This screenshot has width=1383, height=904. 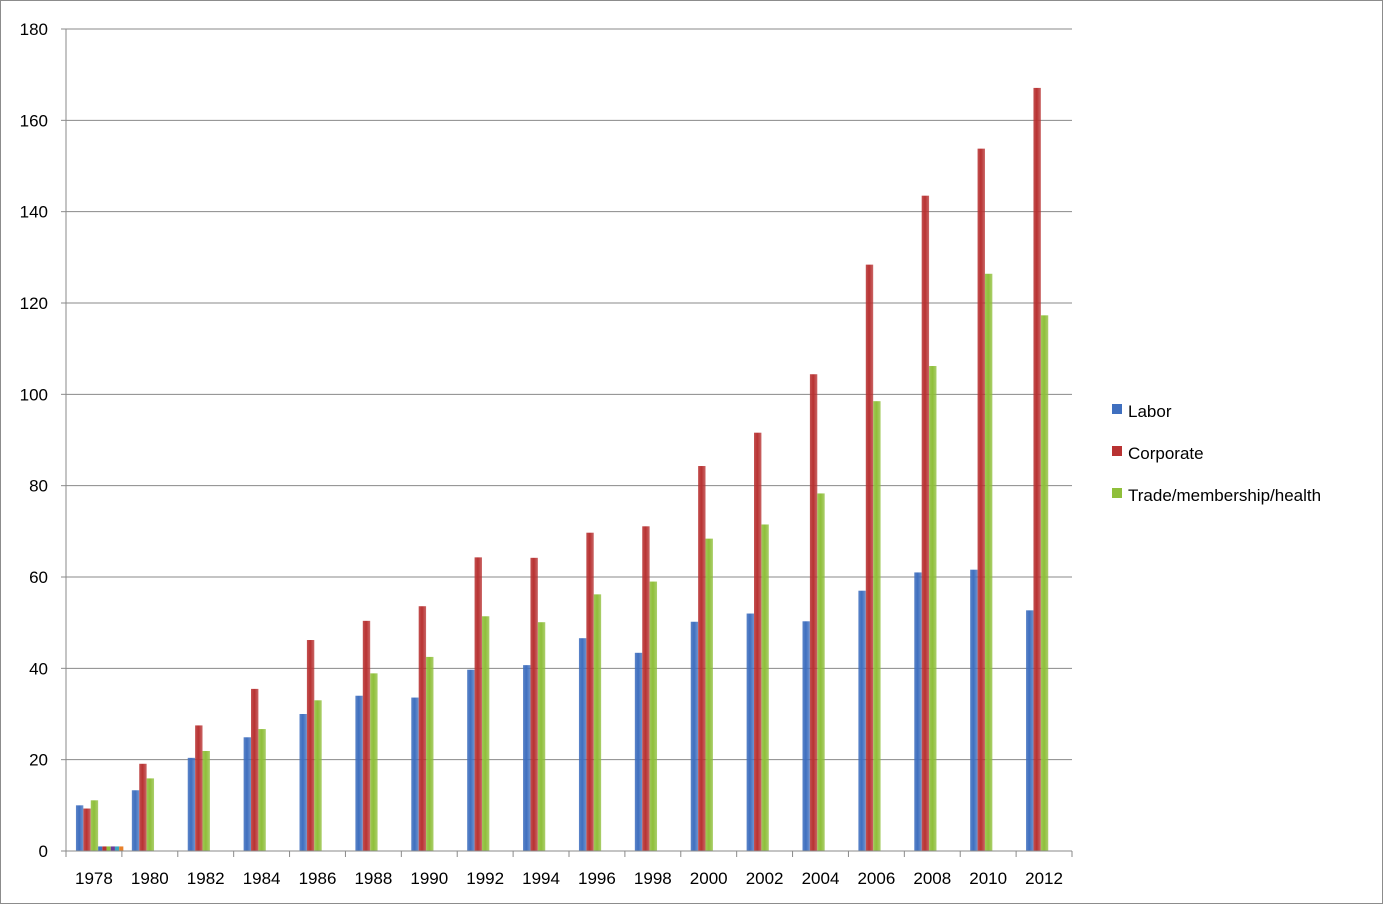 I want to click on x-tick-label: 1982, so click(x=206, y=878).